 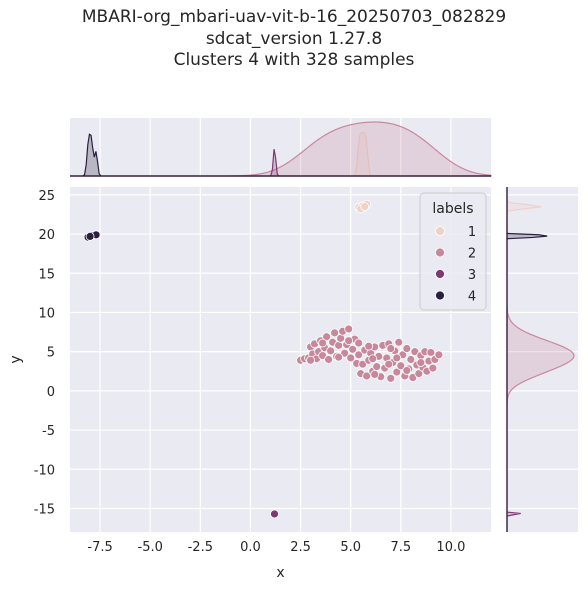 What do you see at coordinates (472, 232) in the screenshot?
I see `legend-label-1: 1` at bounding box center [472, 232].